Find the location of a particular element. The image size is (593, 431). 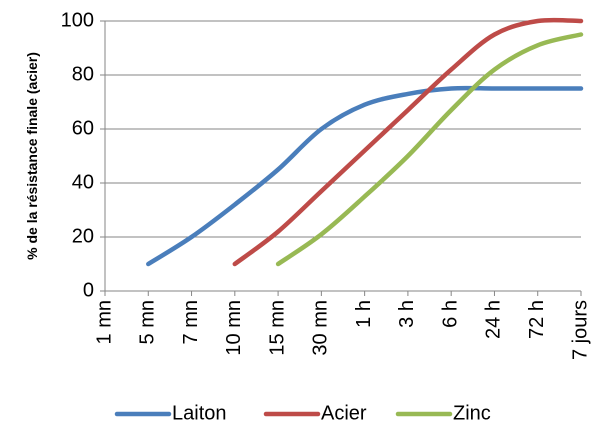

legend-label-acier: Acier is located at coordinates (344, 413).